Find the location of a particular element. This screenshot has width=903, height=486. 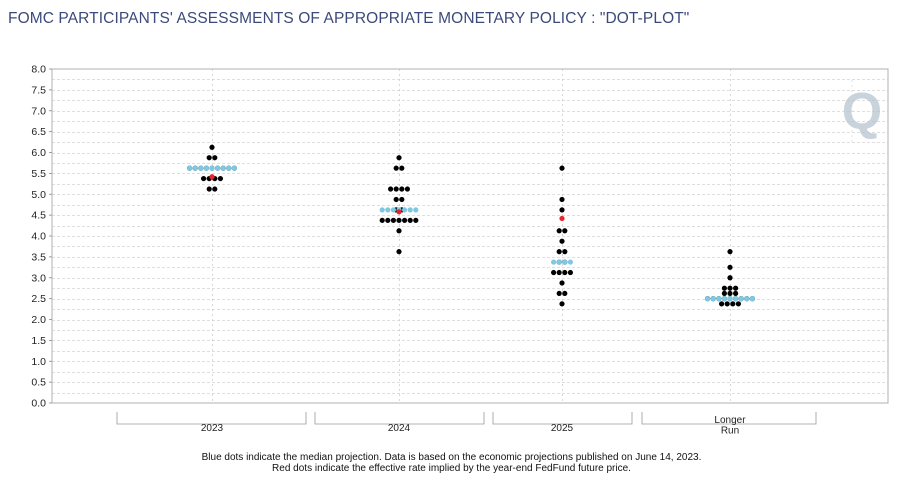

y-tick-label: 4.0 is located at coordinates (38, 237).